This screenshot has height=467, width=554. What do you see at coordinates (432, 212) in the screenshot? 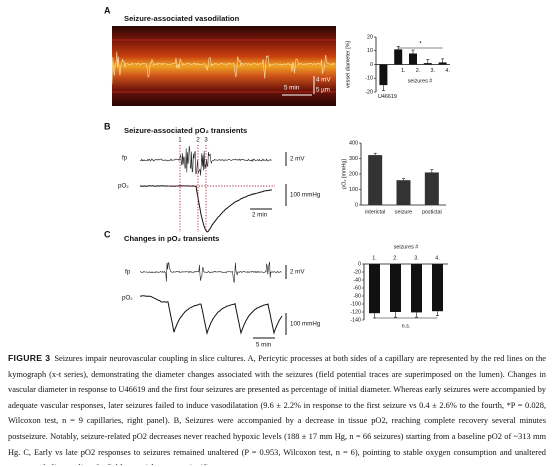
I see `category-label: postictal` at bounding box center [432, 212].